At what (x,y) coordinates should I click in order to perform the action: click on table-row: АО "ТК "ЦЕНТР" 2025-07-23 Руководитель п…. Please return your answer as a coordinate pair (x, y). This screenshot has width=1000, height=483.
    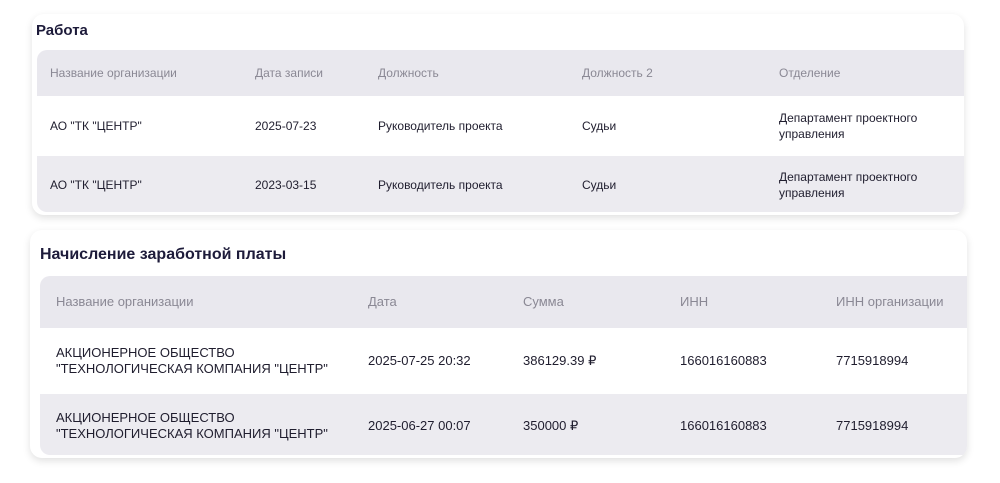
    Looking at the image, I should click on (500, 126).